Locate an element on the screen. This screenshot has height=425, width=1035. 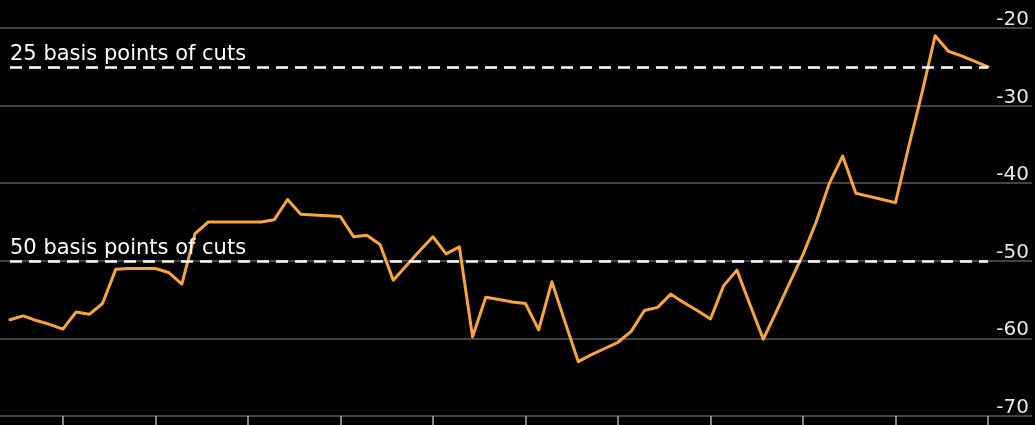
y-tick-label: -50 is located at coordinates (1012, 250).